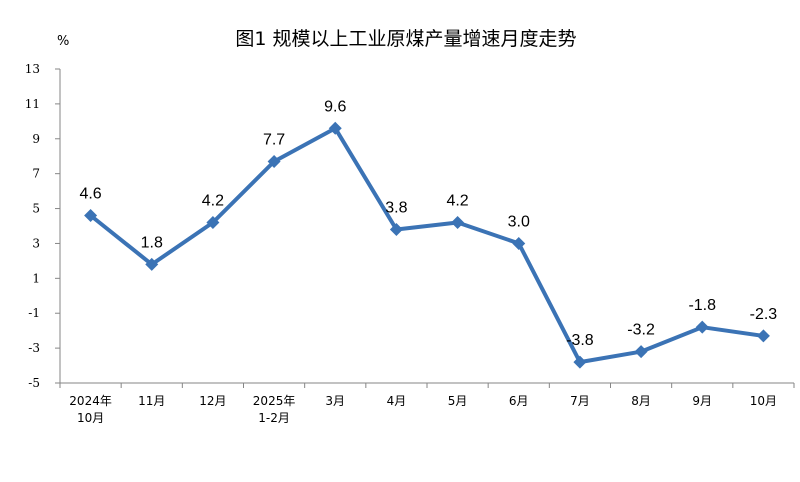 The width and height of the screenshot is (800, 482). What do you see at coordinates (458, 401) in the screenshot?
I see `x-tick-label: 5月` at bounding box center [458, 401].